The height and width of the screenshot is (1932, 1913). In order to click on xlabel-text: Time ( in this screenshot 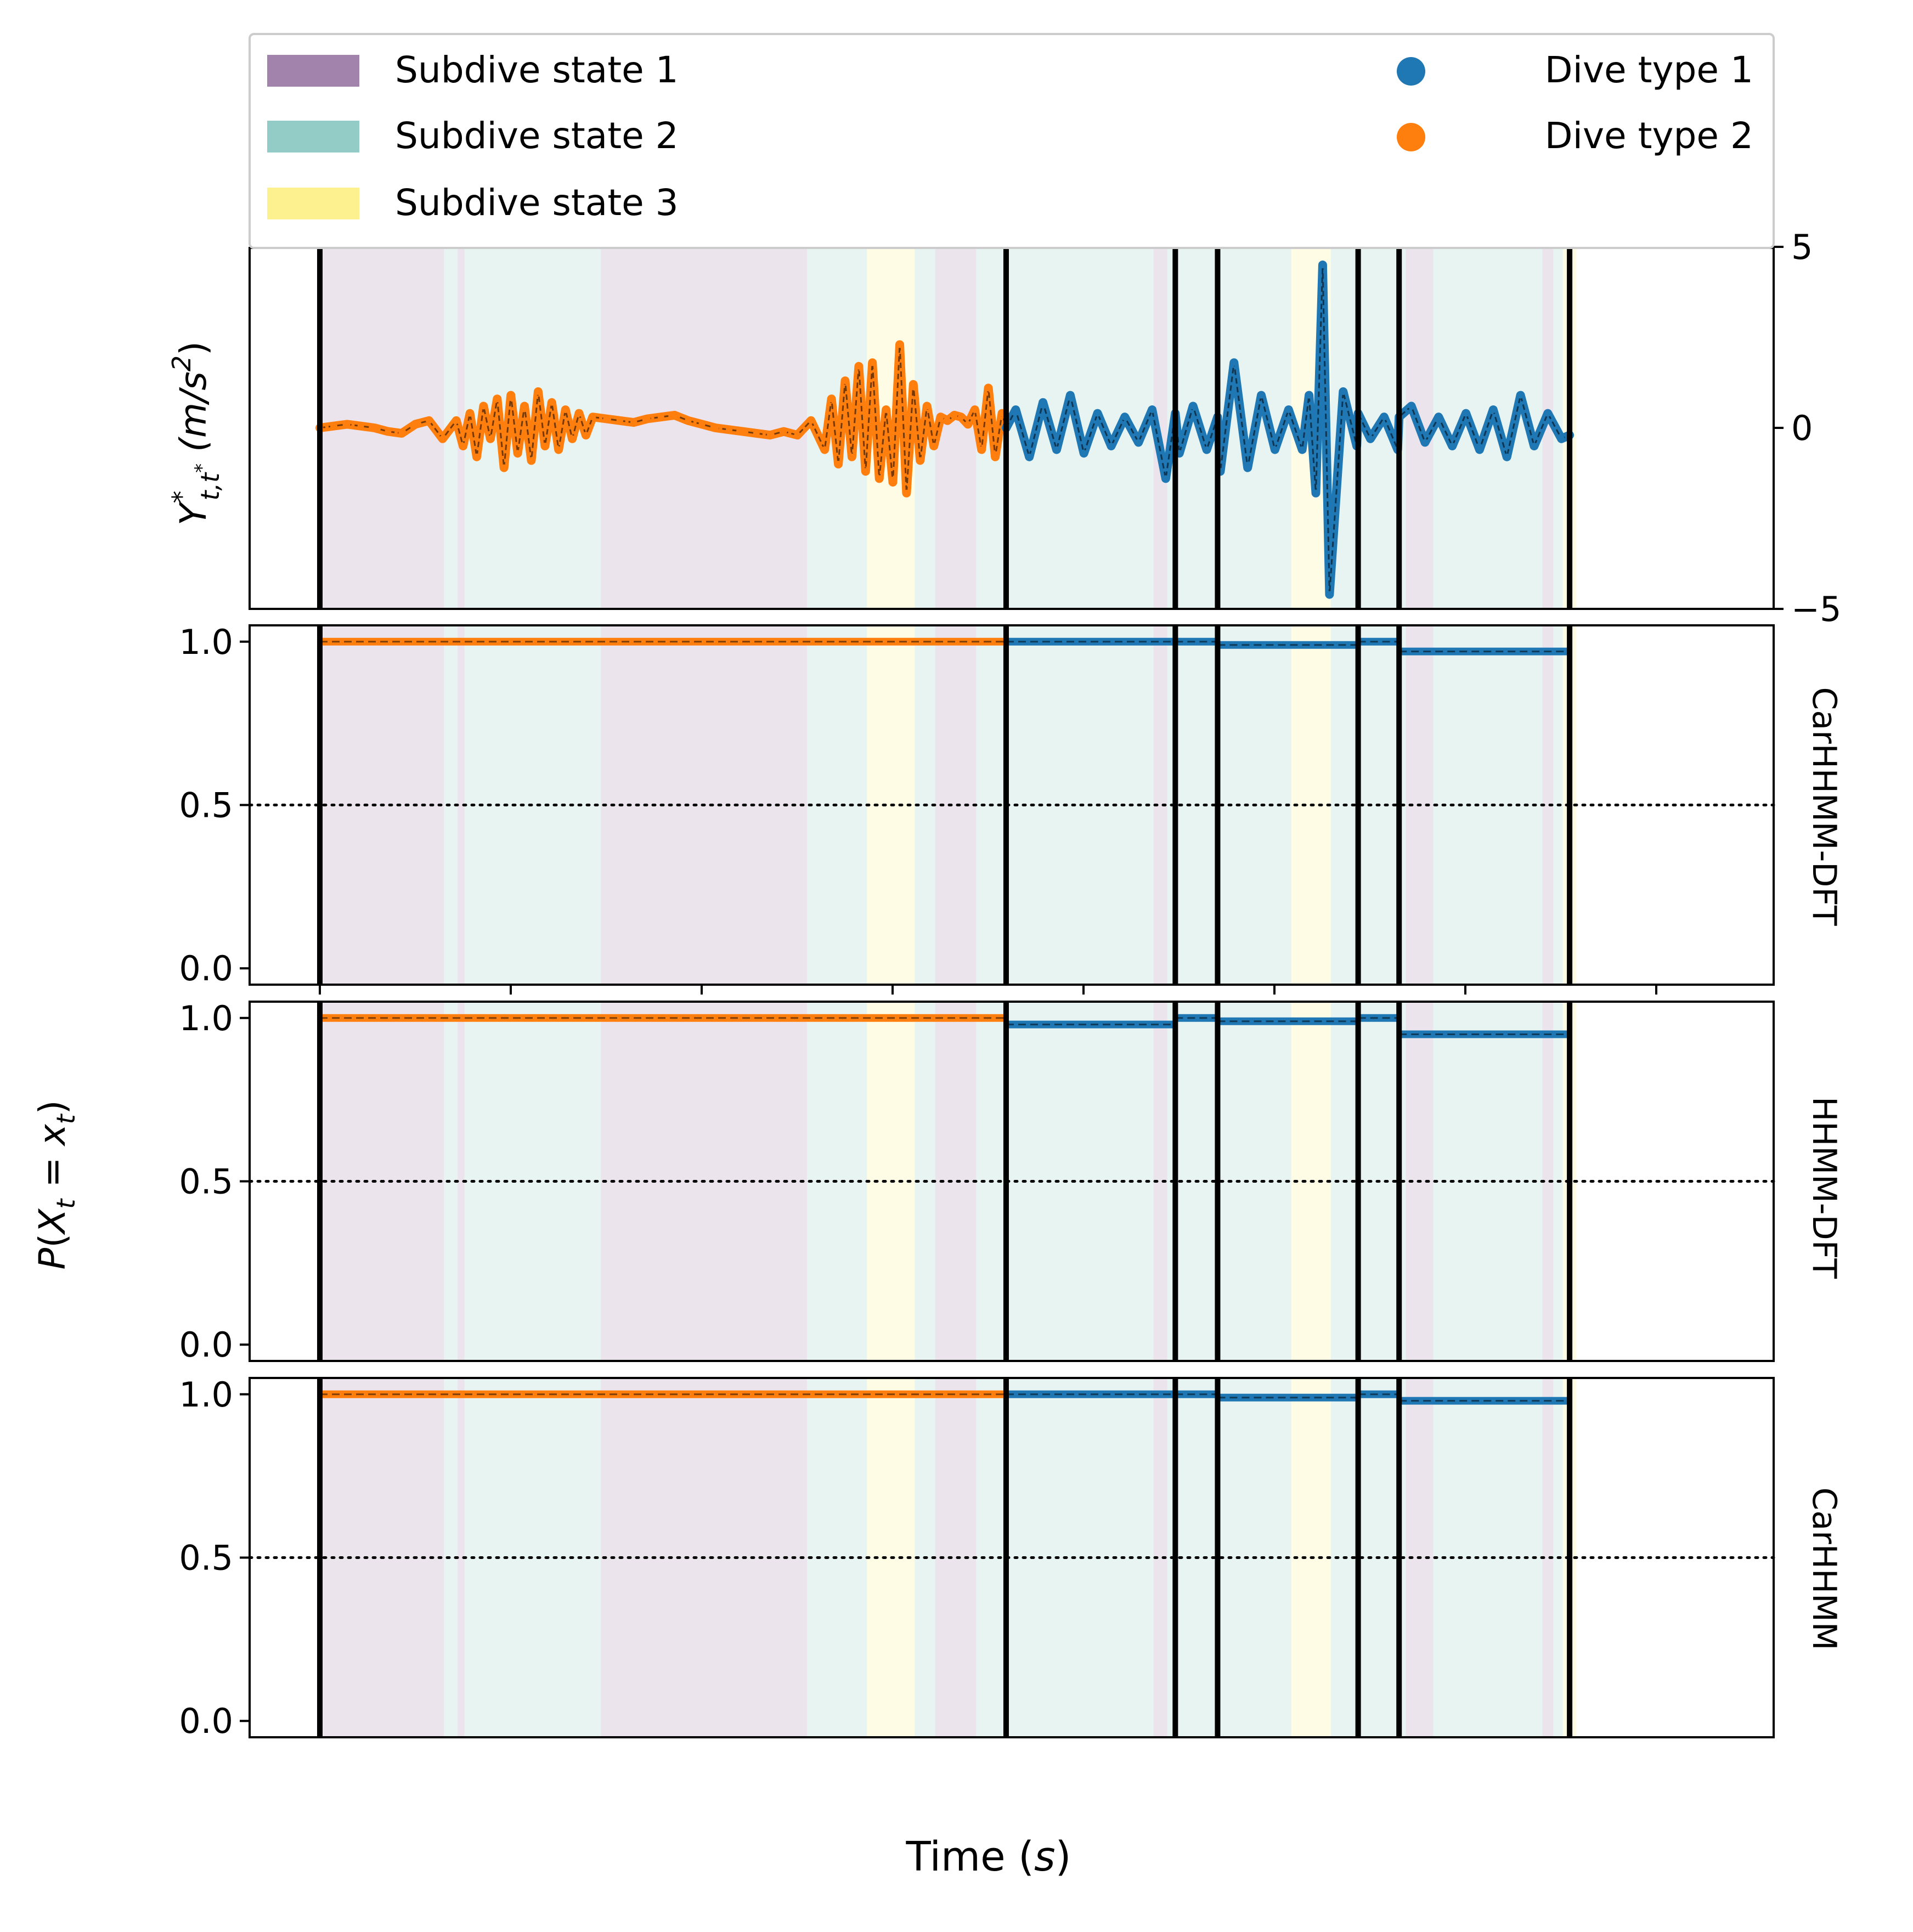, I will do `click(971, 1856)`.